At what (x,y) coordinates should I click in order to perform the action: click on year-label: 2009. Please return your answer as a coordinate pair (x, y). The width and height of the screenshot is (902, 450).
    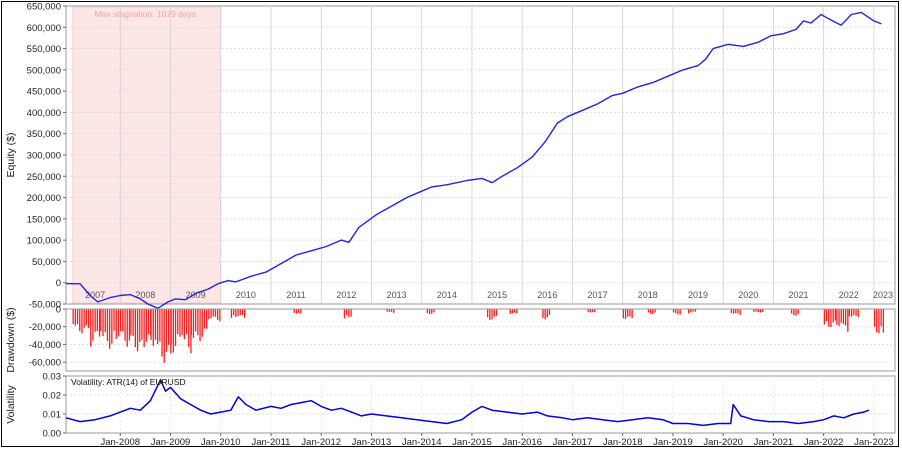
    Looking at the image, I should click on (196, 295).